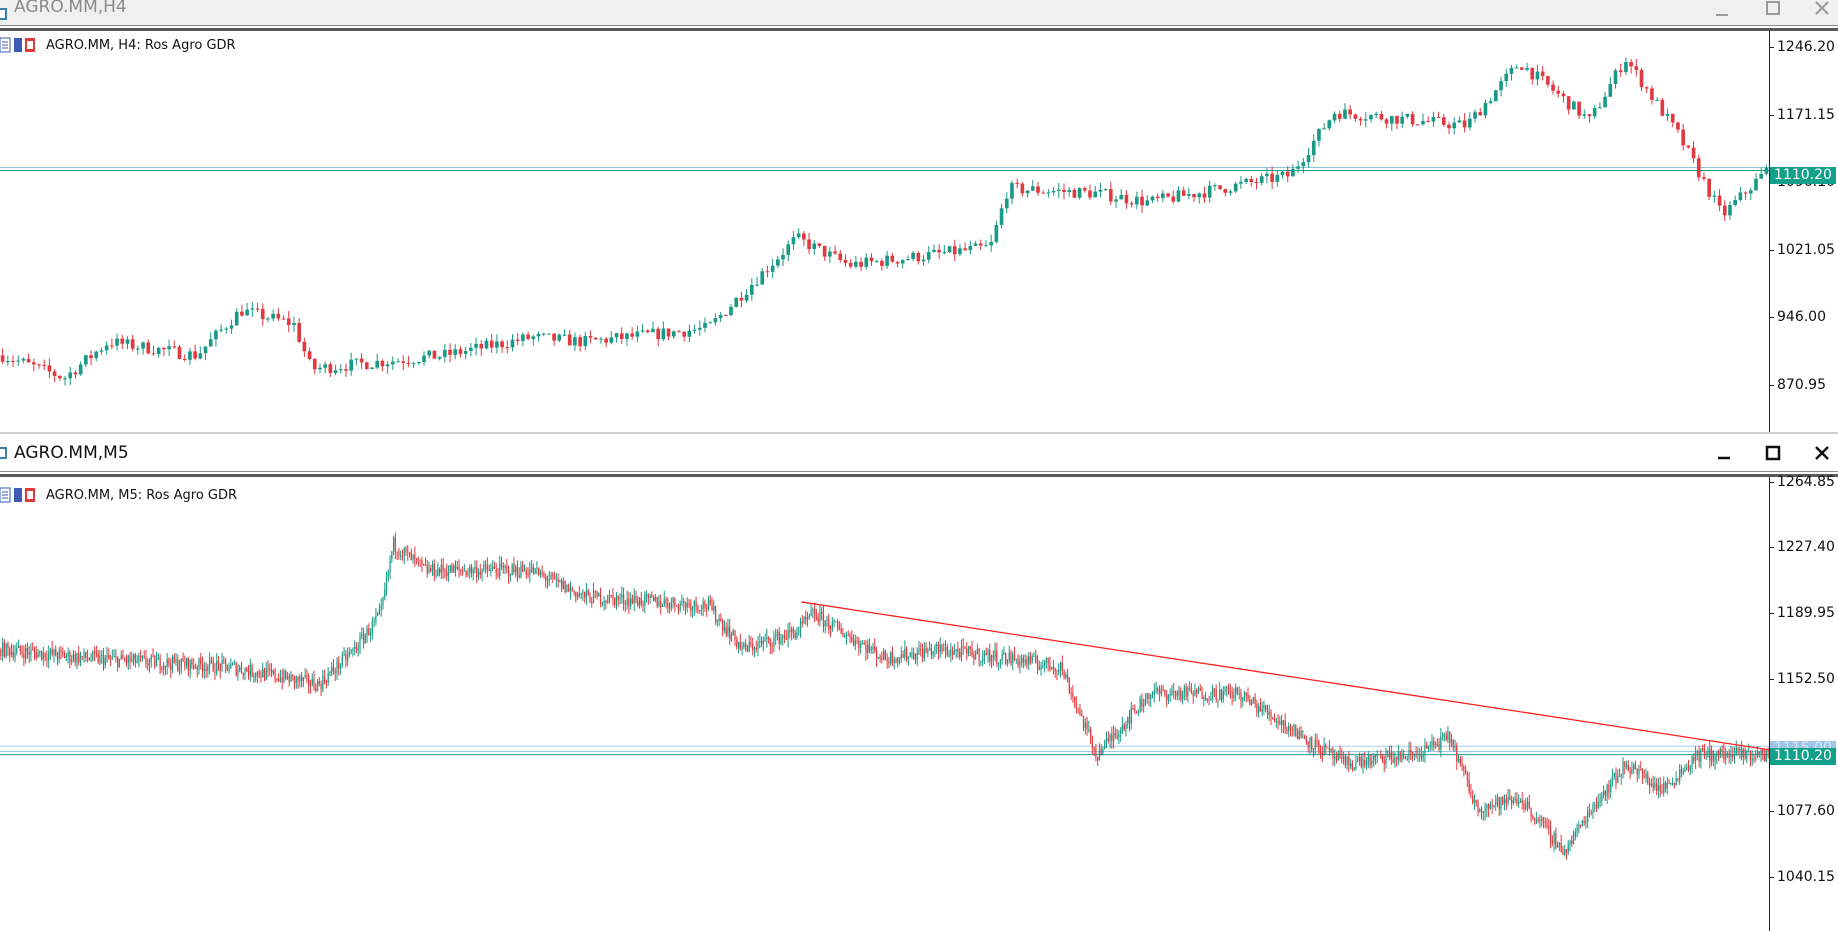  Describe the element at coordinates (1285, 676) in the screenshot. I see `trend-line` at that location.